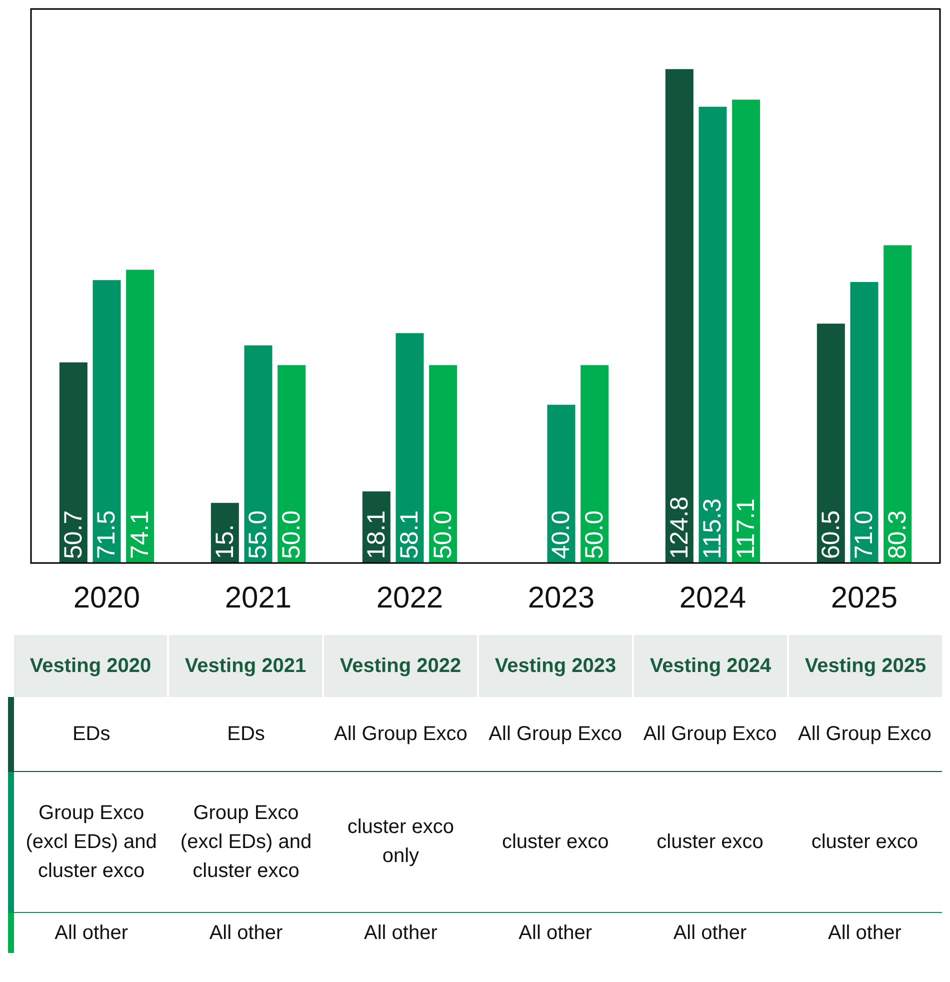 The image size is (950, 982). Describe the element at coordinates (561, 534) in the screenshot. I see `data-label: 40.0` at that location.